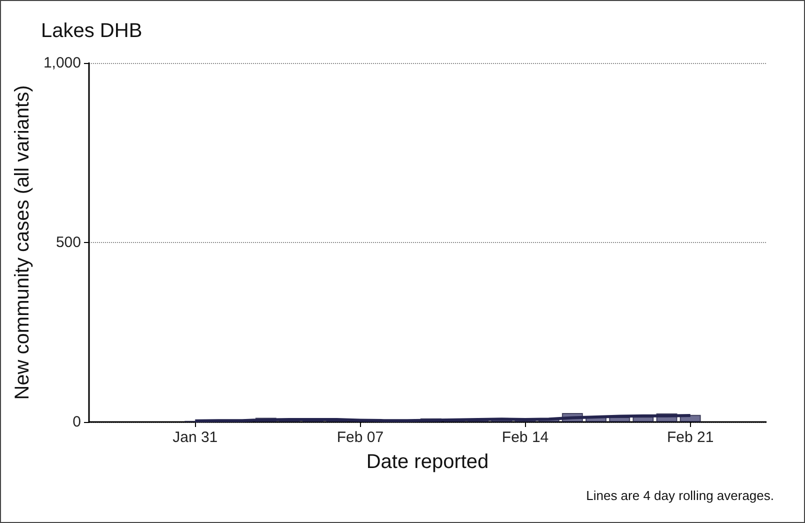 This screenshot has height=523, width=805. I want to click on chart-title: Lakes DHB, so click(91, 31).